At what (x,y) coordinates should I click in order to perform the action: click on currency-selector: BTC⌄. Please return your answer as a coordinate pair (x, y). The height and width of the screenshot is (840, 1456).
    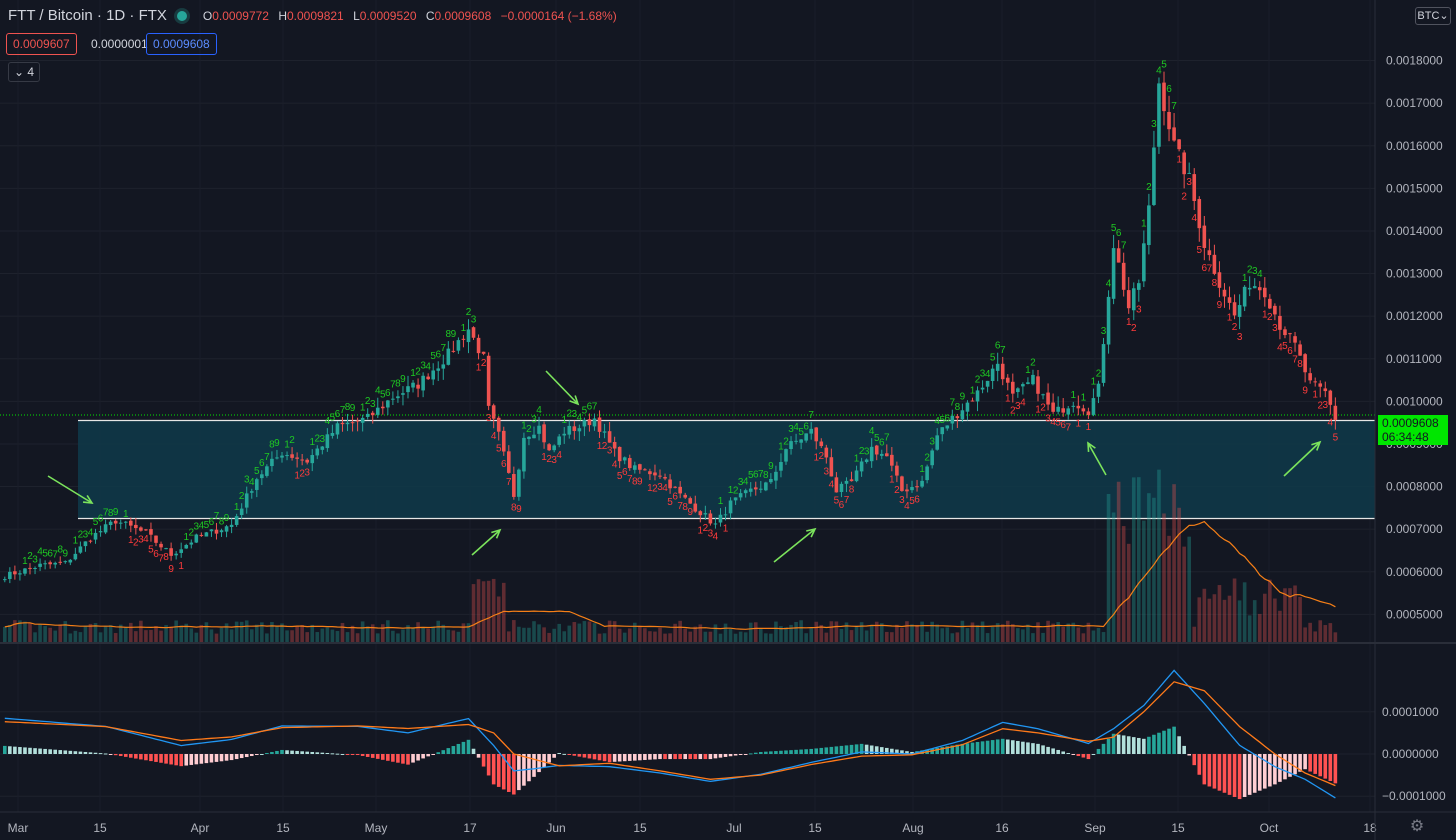
    Looking at the image, I should click on (1433, 16).